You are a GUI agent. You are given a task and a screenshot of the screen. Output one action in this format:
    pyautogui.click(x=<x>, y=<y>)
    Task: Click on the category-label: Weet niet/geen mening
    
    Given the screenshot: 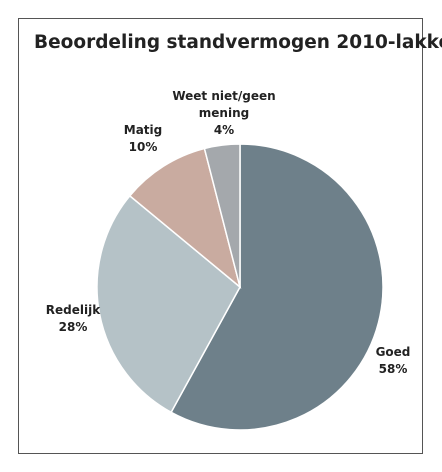 What is the action you would take?
    pyautogui.click(x=224, y=104)
    